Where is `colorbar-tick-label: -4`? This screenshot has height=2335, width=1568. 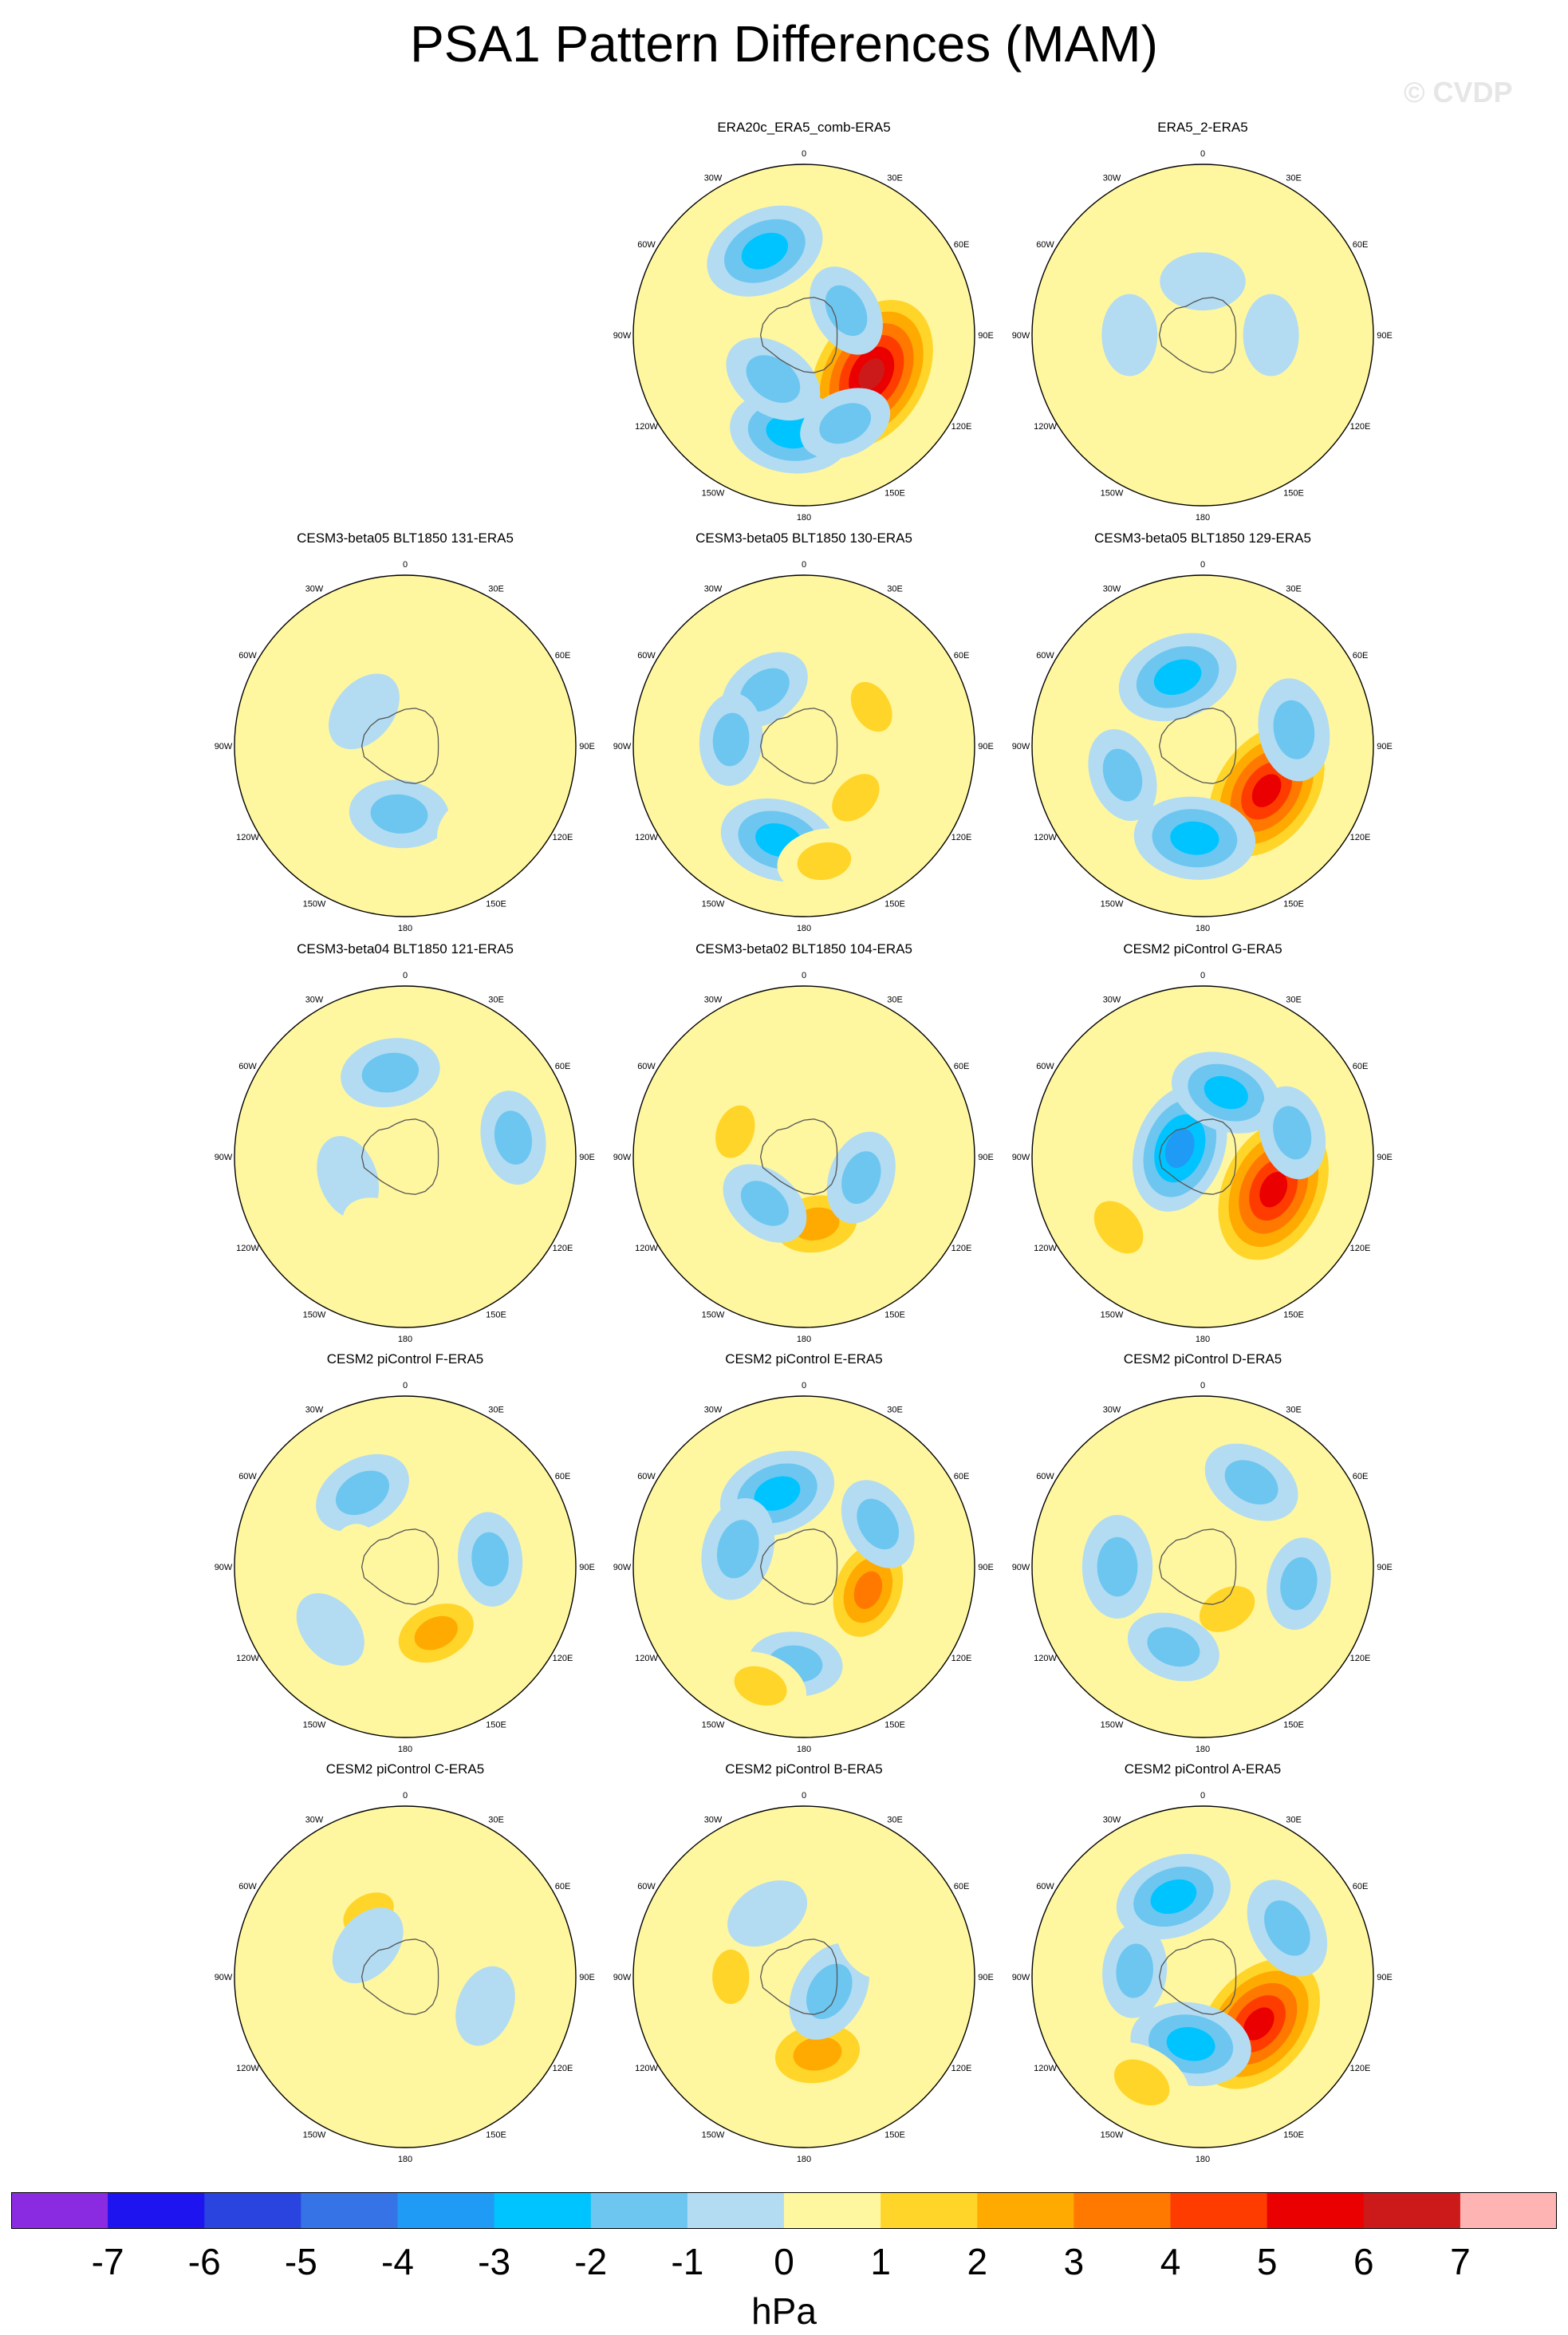
colorbar-tick-label: -4 is located at coordinates (397, 2261).